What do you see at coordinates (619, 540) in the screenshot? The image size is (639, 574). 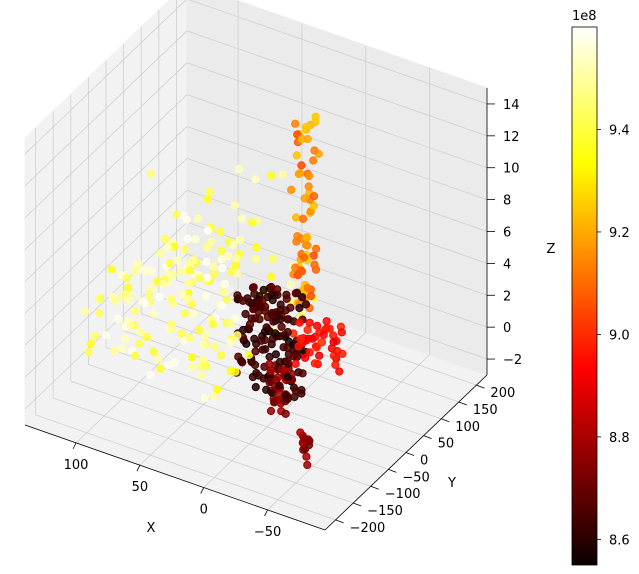 I see `colorbar-tick-label: 8.6` at bounding box center [619, 540].